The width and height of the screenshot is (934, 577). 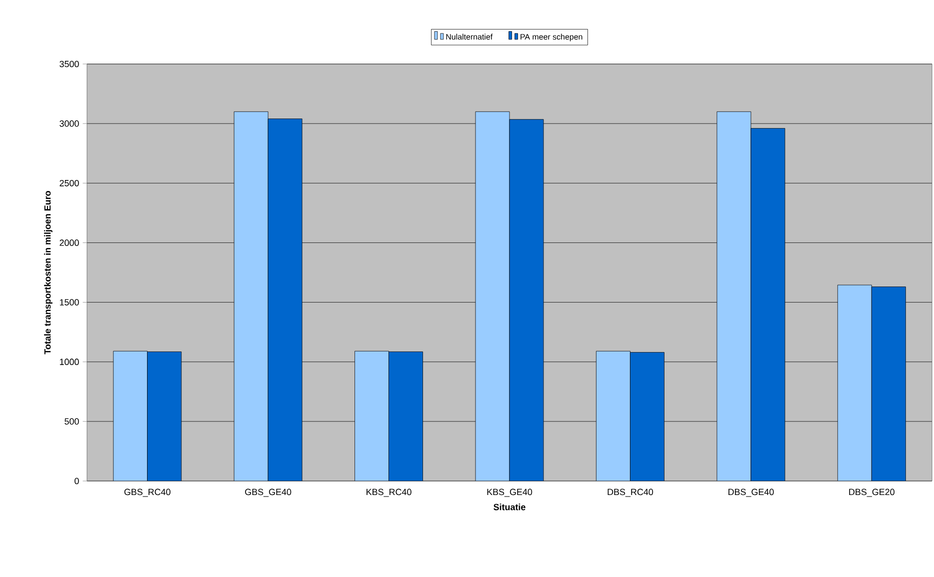 What do you see at coordinates (69, 123) in the screenshot?
I see `y-tick-label: 3000` at bounding box center [69, 123].